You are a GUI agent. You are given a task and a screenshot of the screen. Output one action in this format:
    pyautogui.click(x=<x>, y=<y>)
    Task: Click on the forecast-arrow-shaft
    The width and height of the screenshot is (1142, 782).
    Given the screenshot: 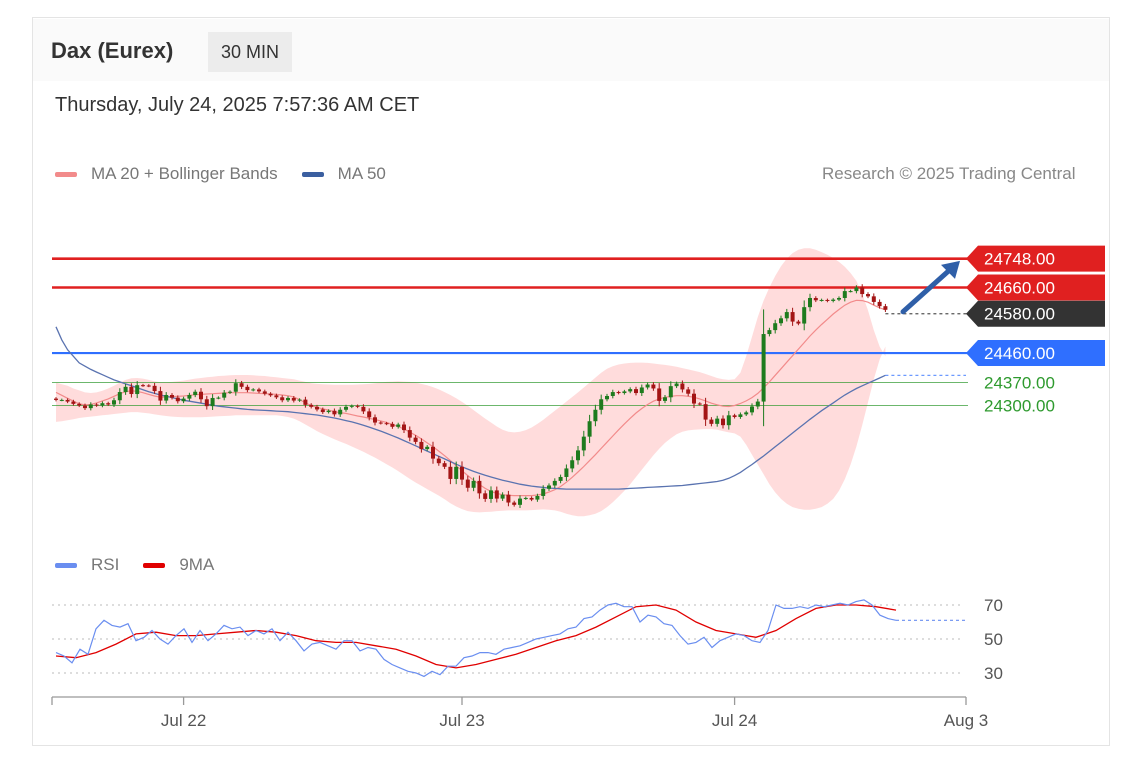 What is the action you would take?
    pyautogui.click(x=927, y=290)
    